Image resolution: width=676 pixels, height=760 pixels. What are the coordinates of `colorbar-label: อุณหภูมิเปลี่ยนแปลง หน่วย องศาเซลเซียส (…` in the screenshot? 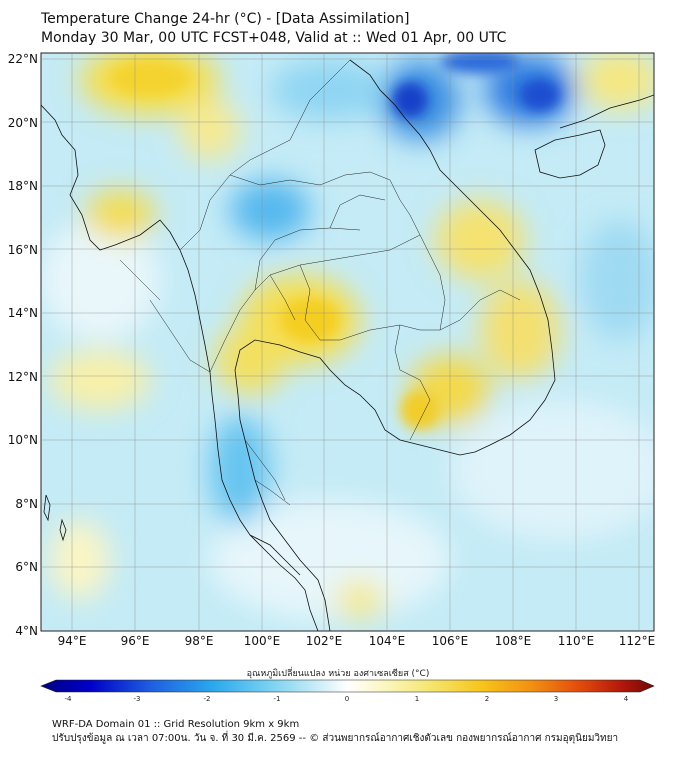 It's located at (338, 674).